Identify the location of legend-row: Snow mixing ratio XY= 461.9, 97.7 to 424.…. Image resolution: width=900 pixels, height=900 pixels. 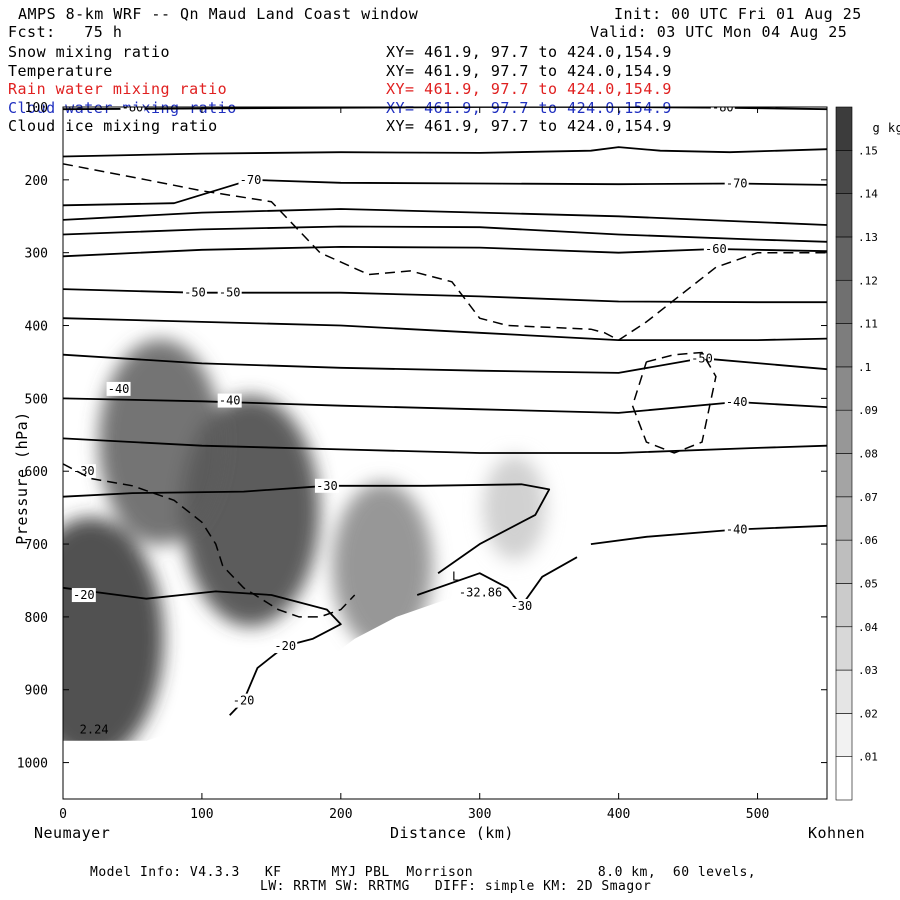
(353, 52).